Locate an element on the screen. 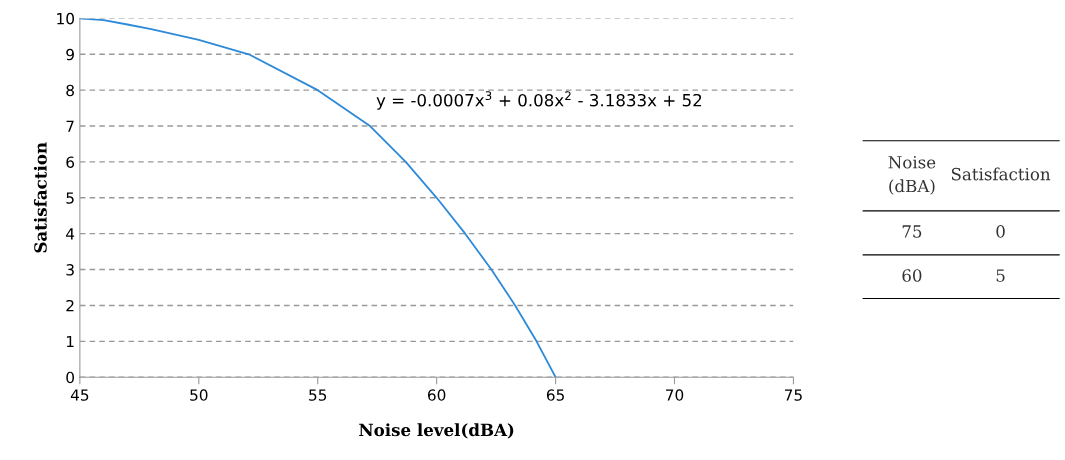  y-tick-label: 0 is located at coordinates (70, 377).